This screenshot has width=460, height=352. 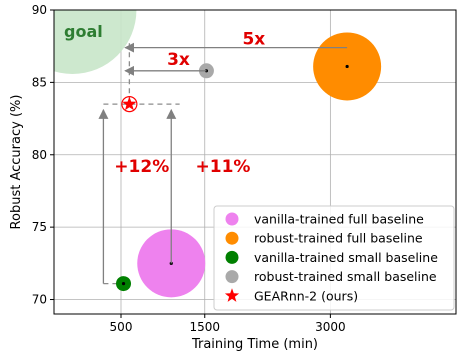 I want to click on x-tick-label: 1500, so click(x=204, y=327).